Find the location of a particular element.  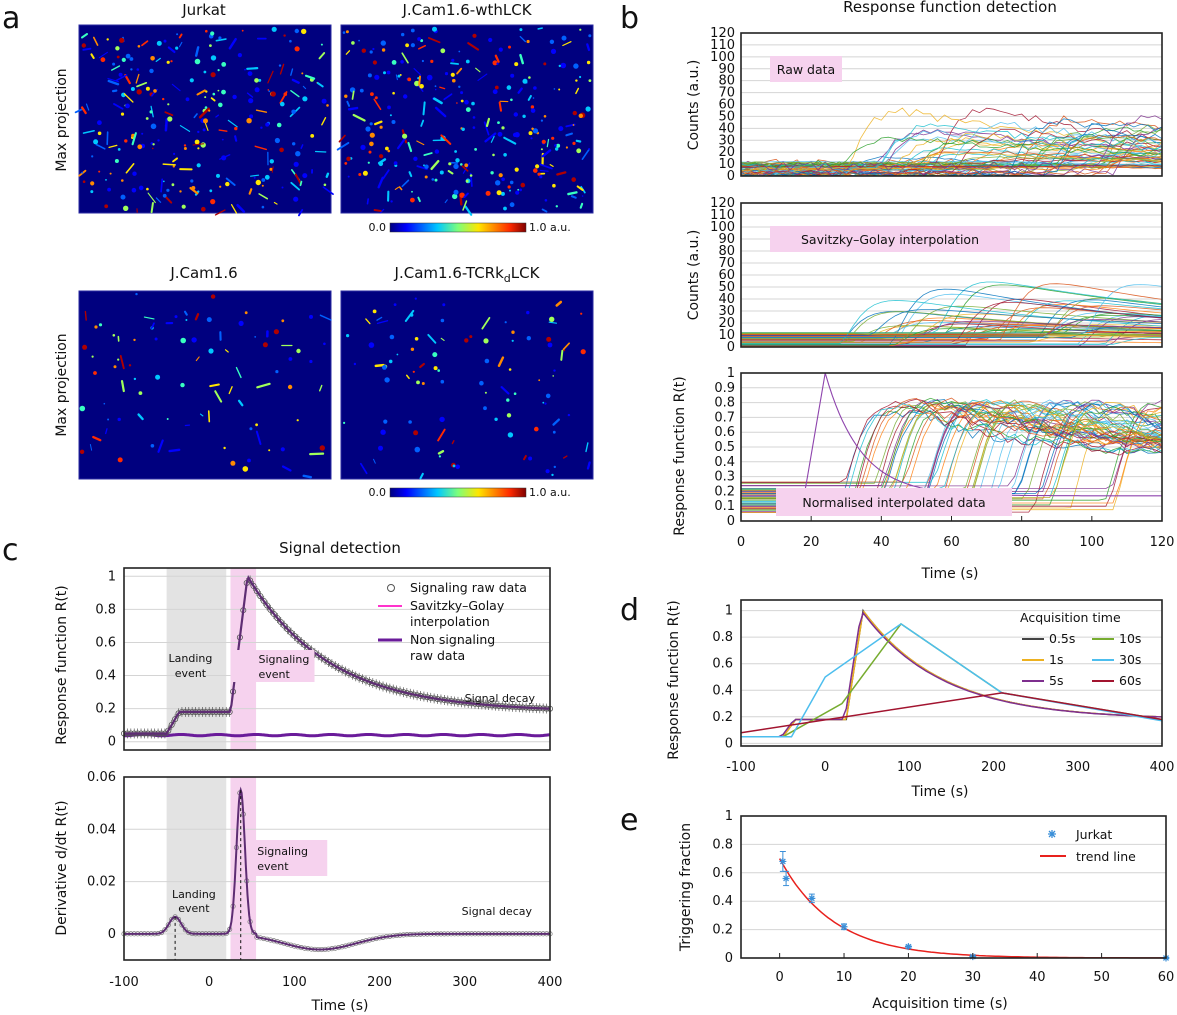

image-title-jcam-tcrk: J.Cam1.6-TCRkdLCK is located at coordinates (467, 274).